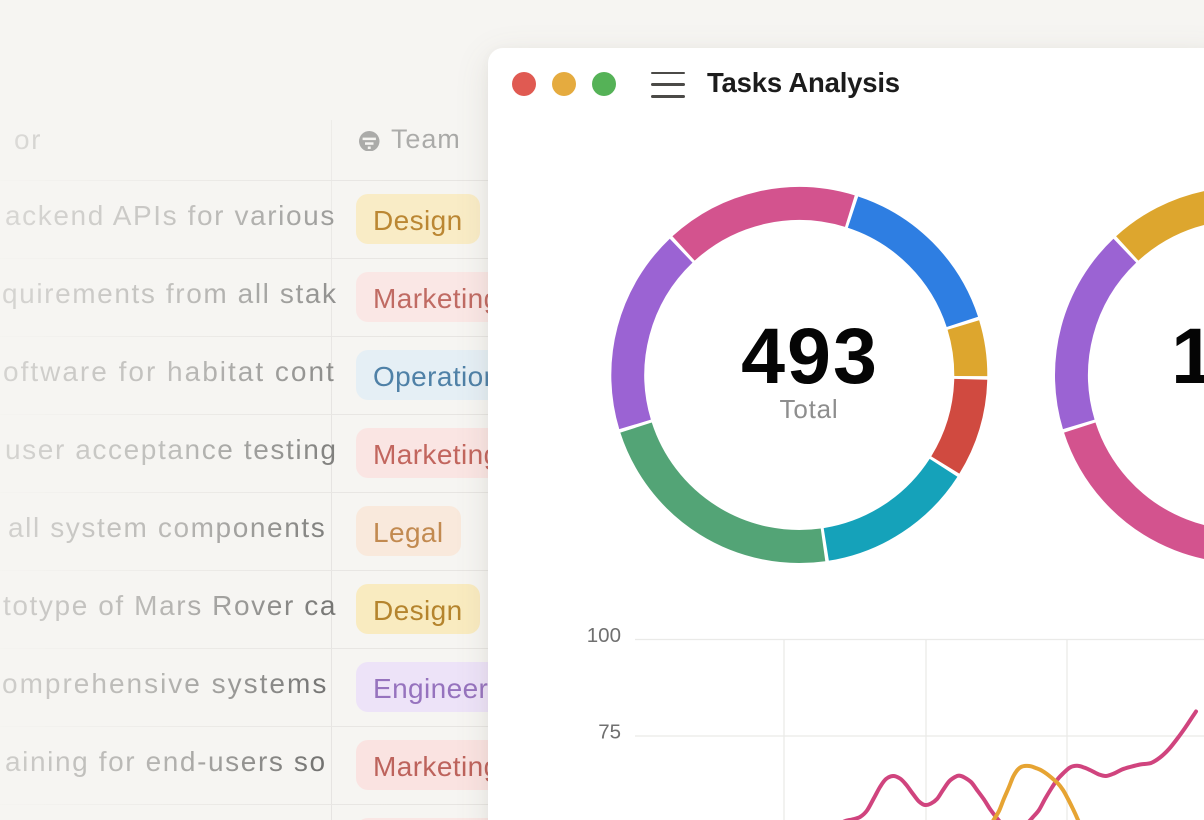 The width and height of the screenshot is (1204, 820). I want to click on svg-text: 75, so click(609, 732).